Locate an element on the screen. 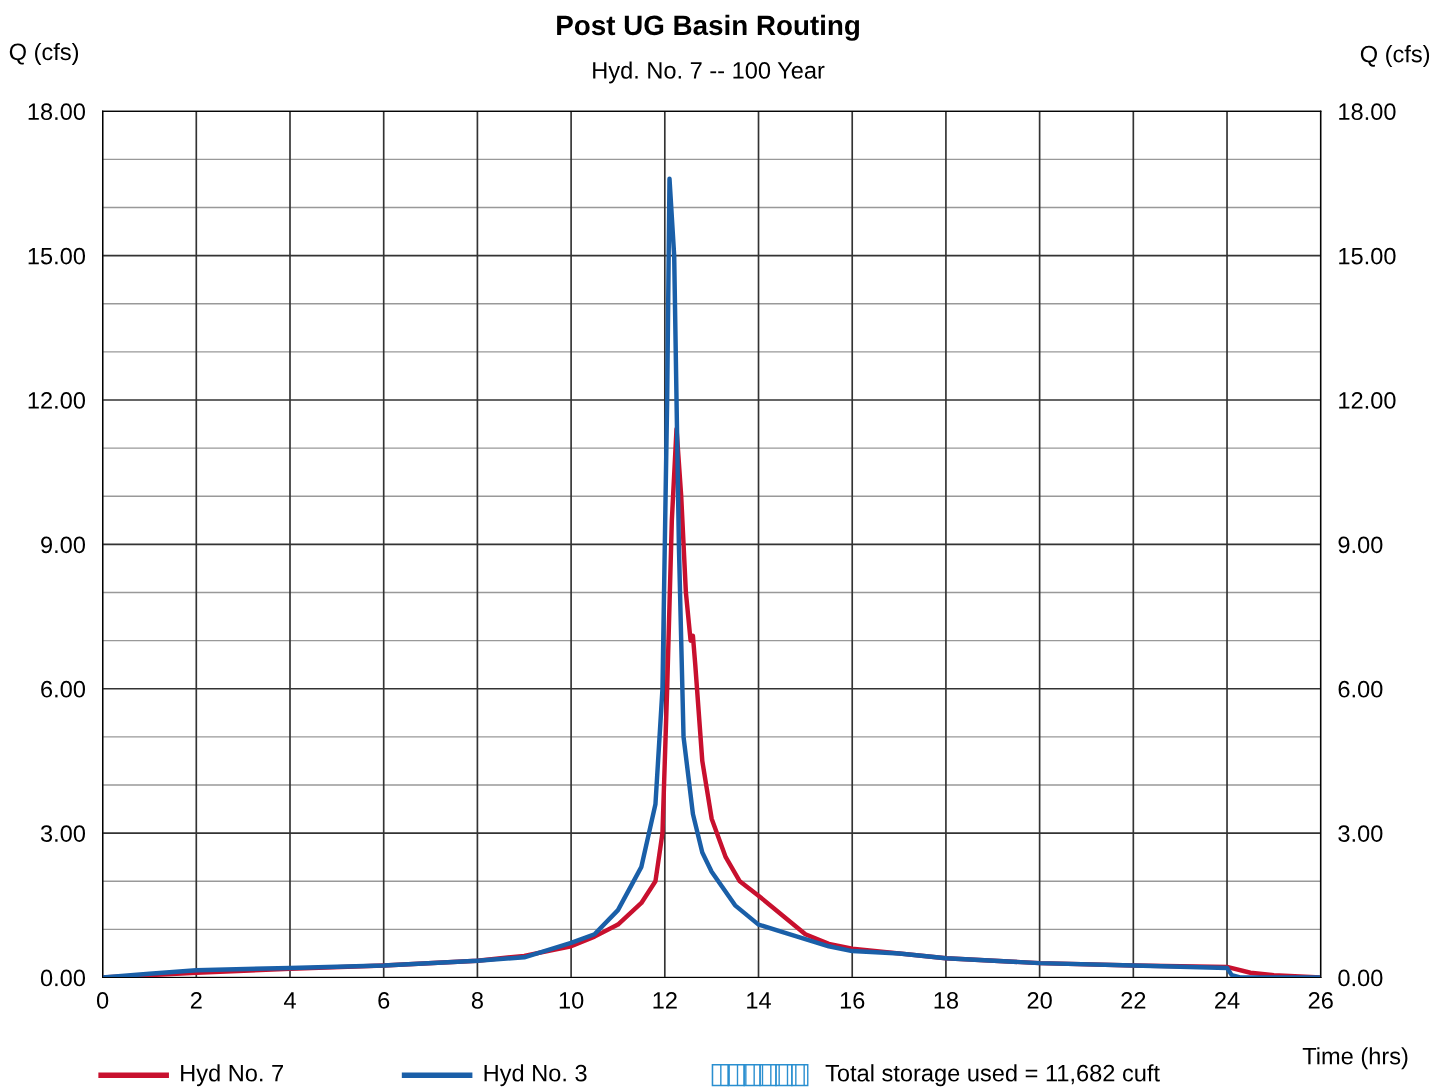 The image size is (1445, 1091). y2-tick-label: 15.00 is located at coordinates (1367, 256).